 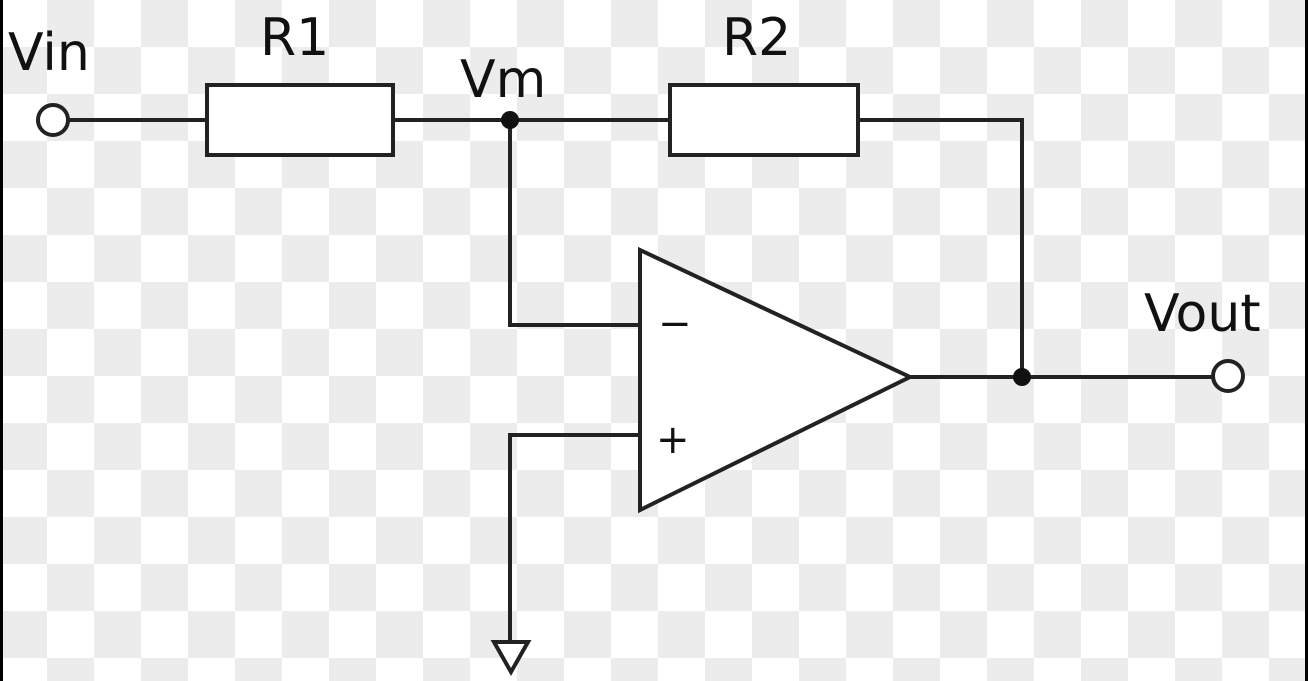 I want to click on label-r1: R1, so click(x=294, y=38).